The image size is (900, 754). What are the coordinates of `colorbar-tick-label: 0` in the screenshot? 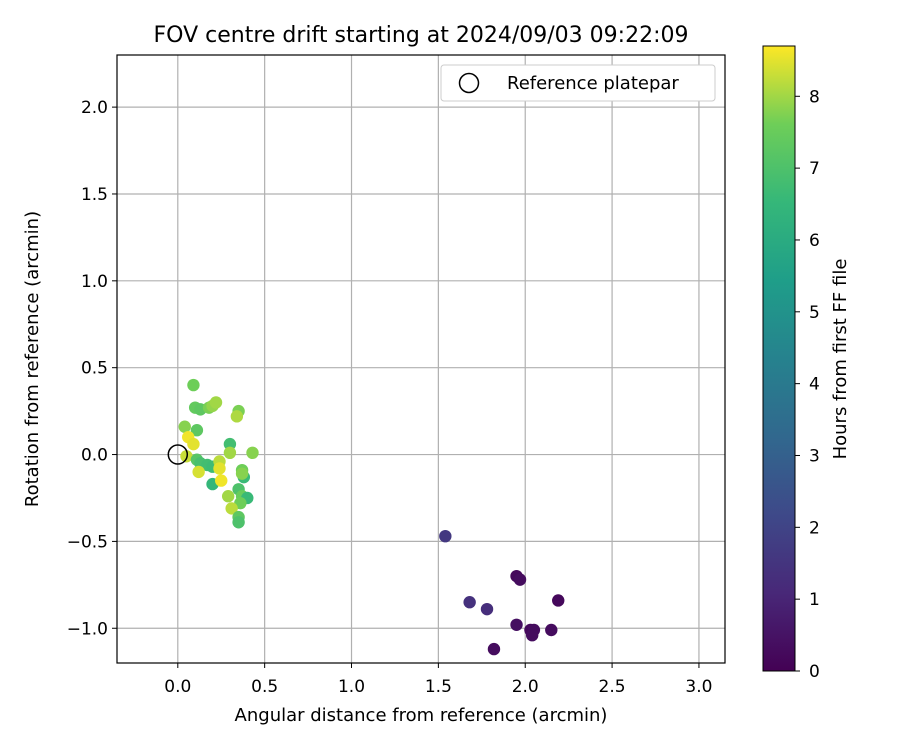 It's located at (814, 672).